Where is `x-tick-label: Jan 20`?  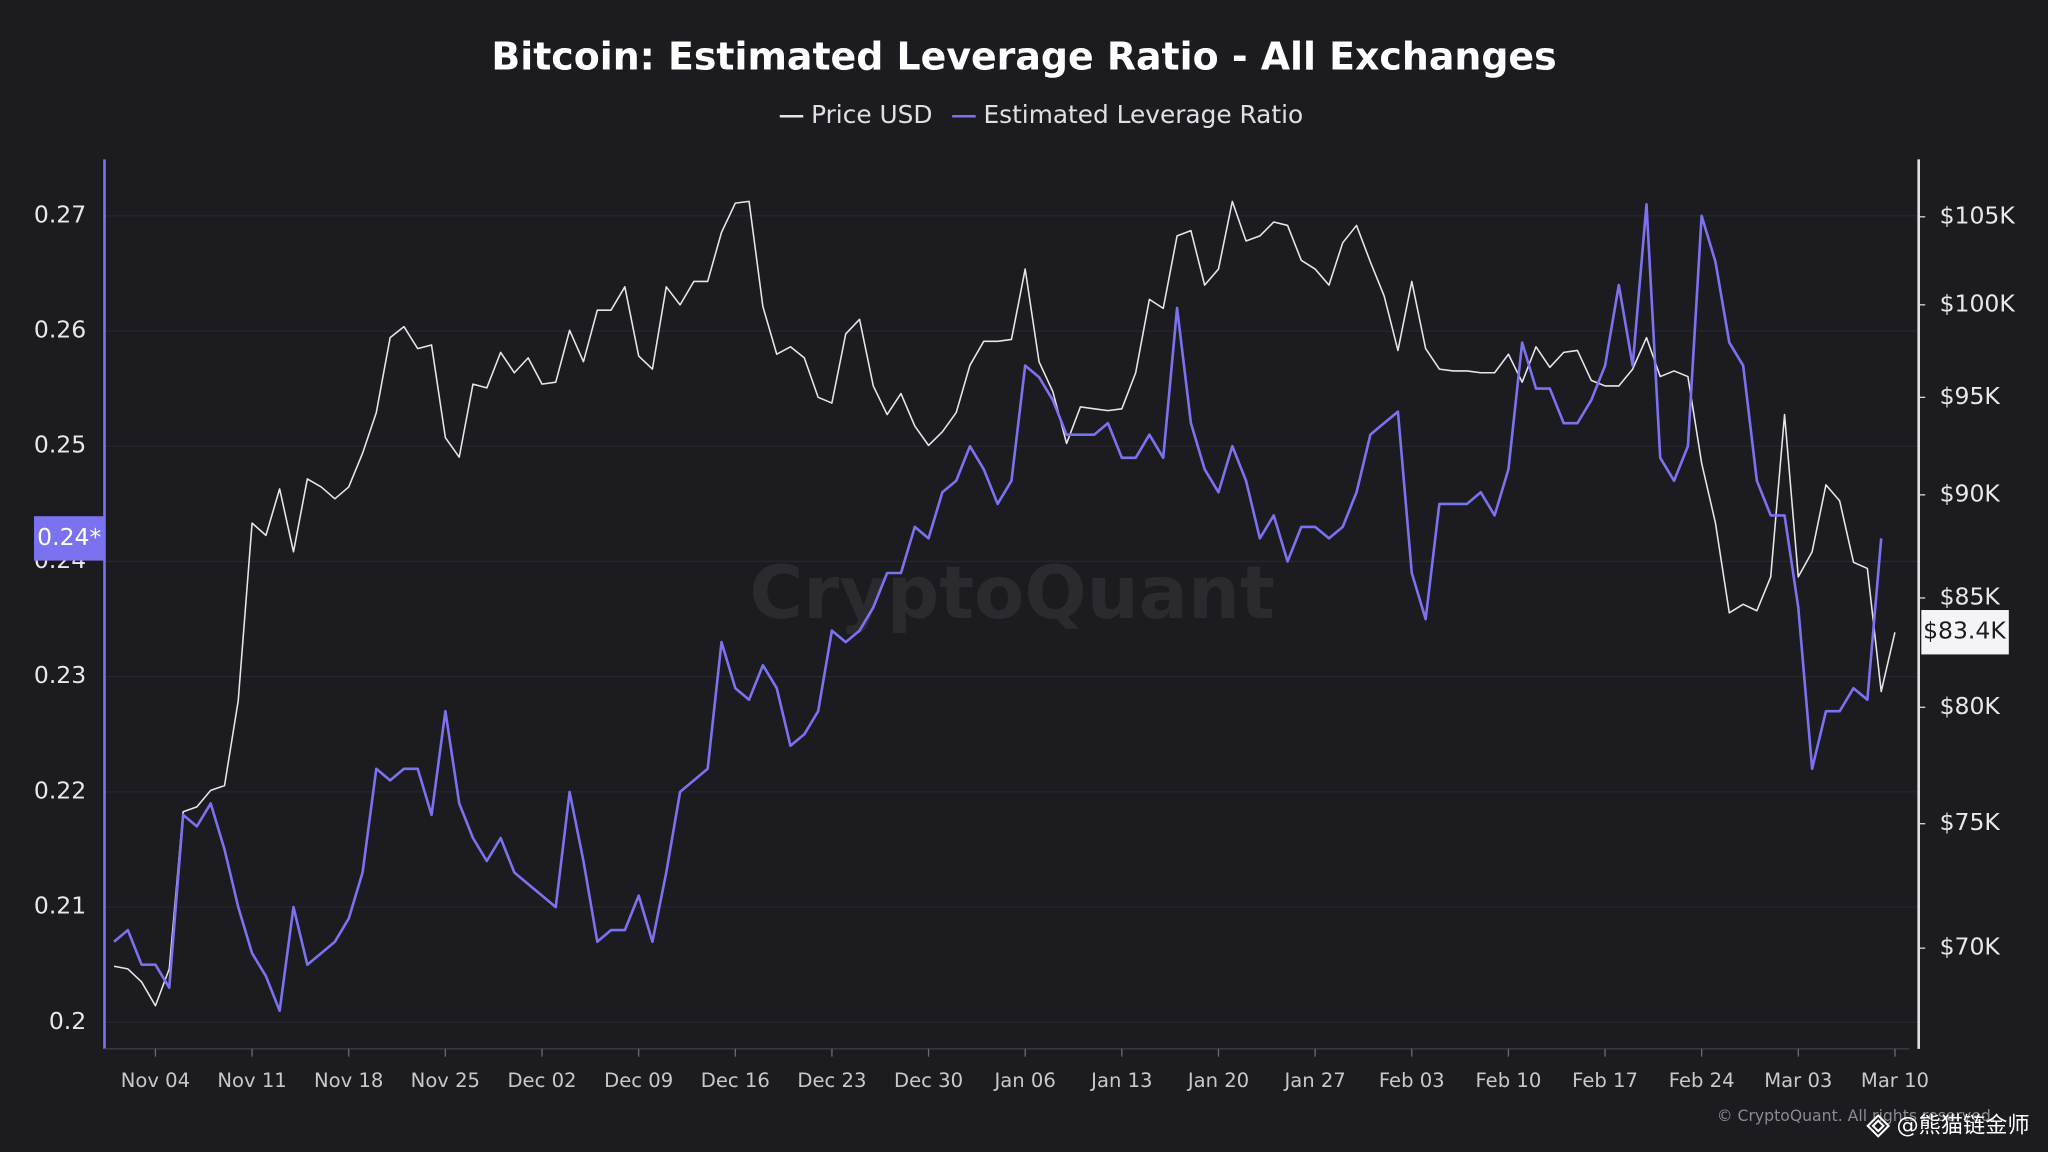 x-tick-label: Jan 20 is located at coordinates (1217, 1080).